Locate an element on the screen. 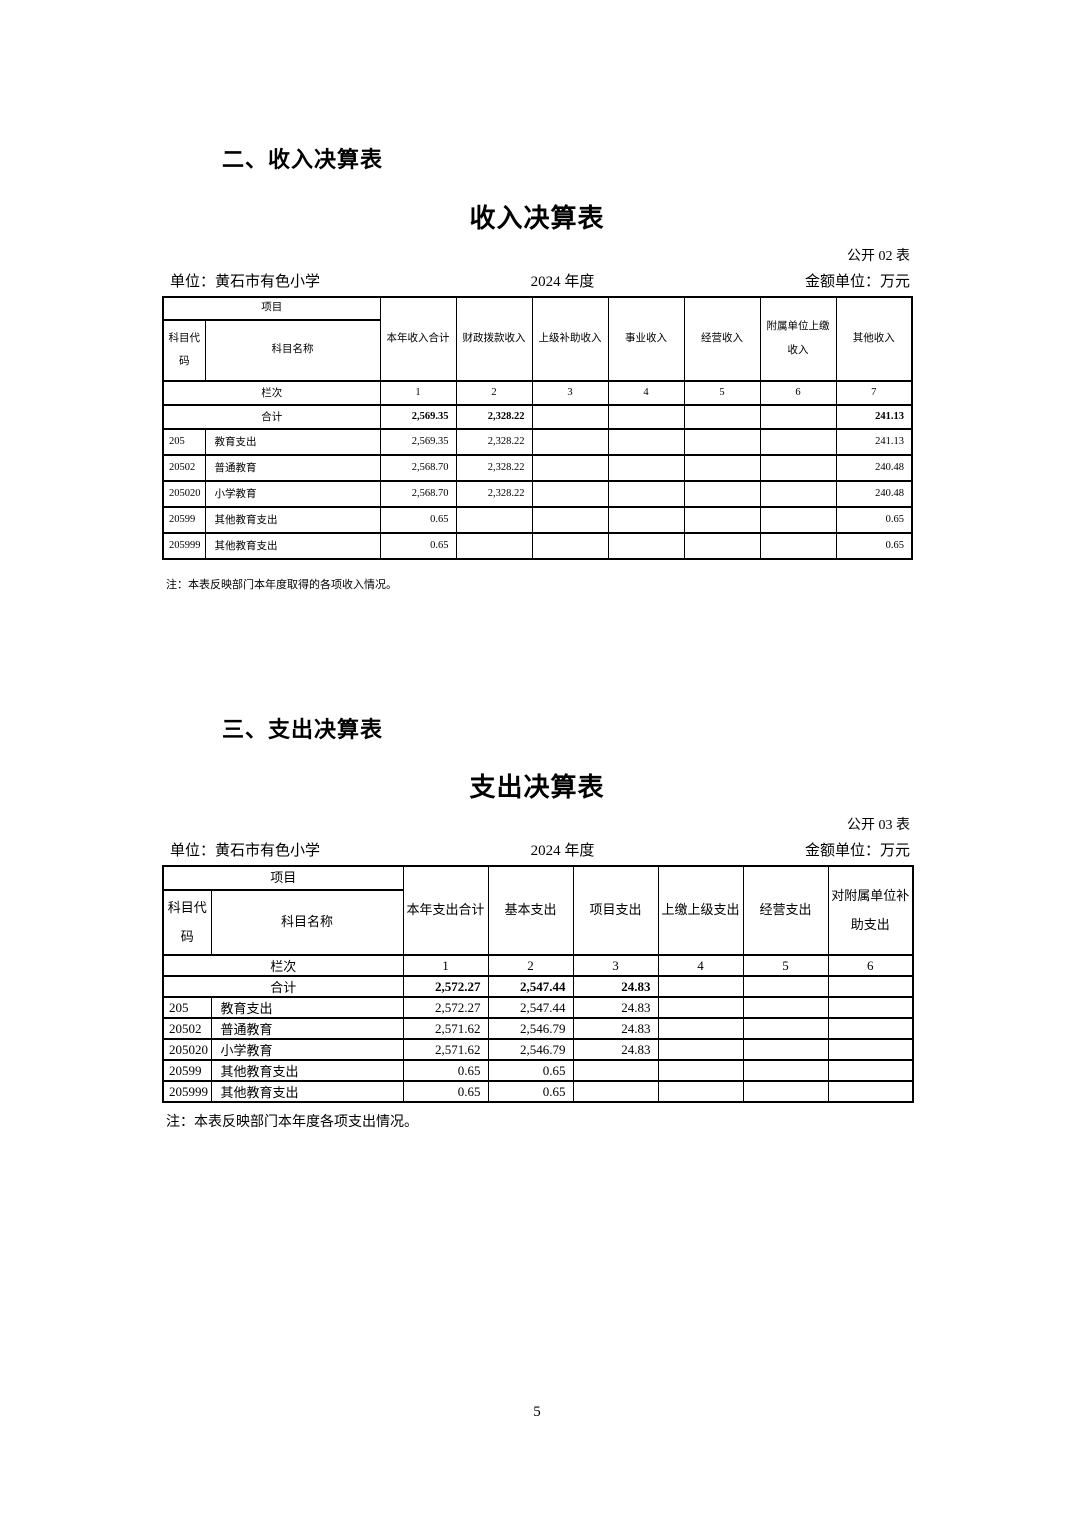  table-row: 20502 普通教育 2,571.62 2,546.79 24.83 is located at coordinates (538, 1028).